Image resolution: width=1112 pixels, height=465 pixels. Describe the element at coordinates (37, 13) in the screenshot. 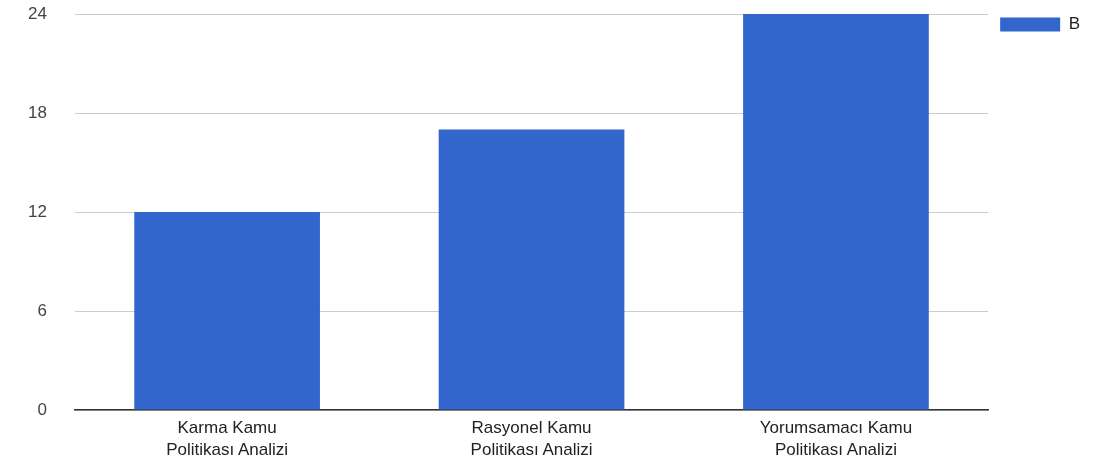

I see `y-tick-label: 24` at that location.